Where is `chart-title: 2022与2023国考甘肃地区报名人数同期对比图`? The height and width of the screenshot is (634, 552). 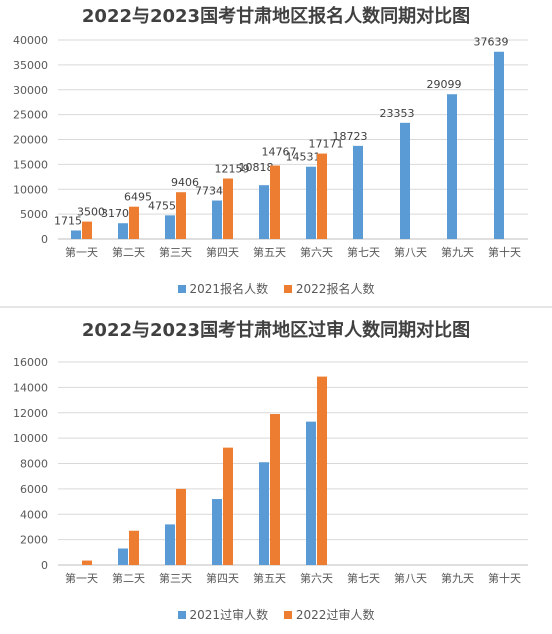 chart-title: 2022与2023国考甘肃地区报名人数同期对比图 is located at coordinates (276, 16).